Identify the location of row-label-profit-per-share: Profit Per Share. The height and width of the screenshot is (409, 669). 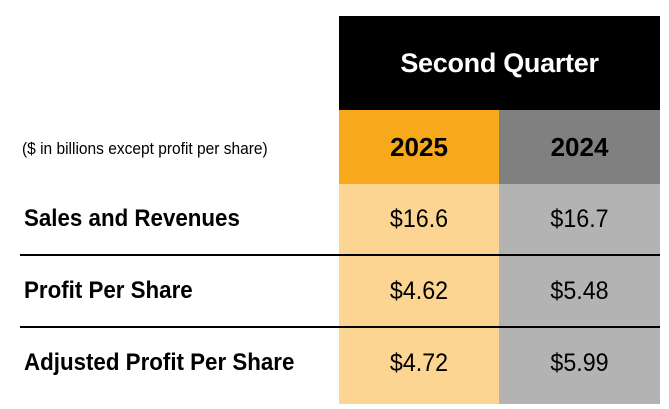
(108, 290).